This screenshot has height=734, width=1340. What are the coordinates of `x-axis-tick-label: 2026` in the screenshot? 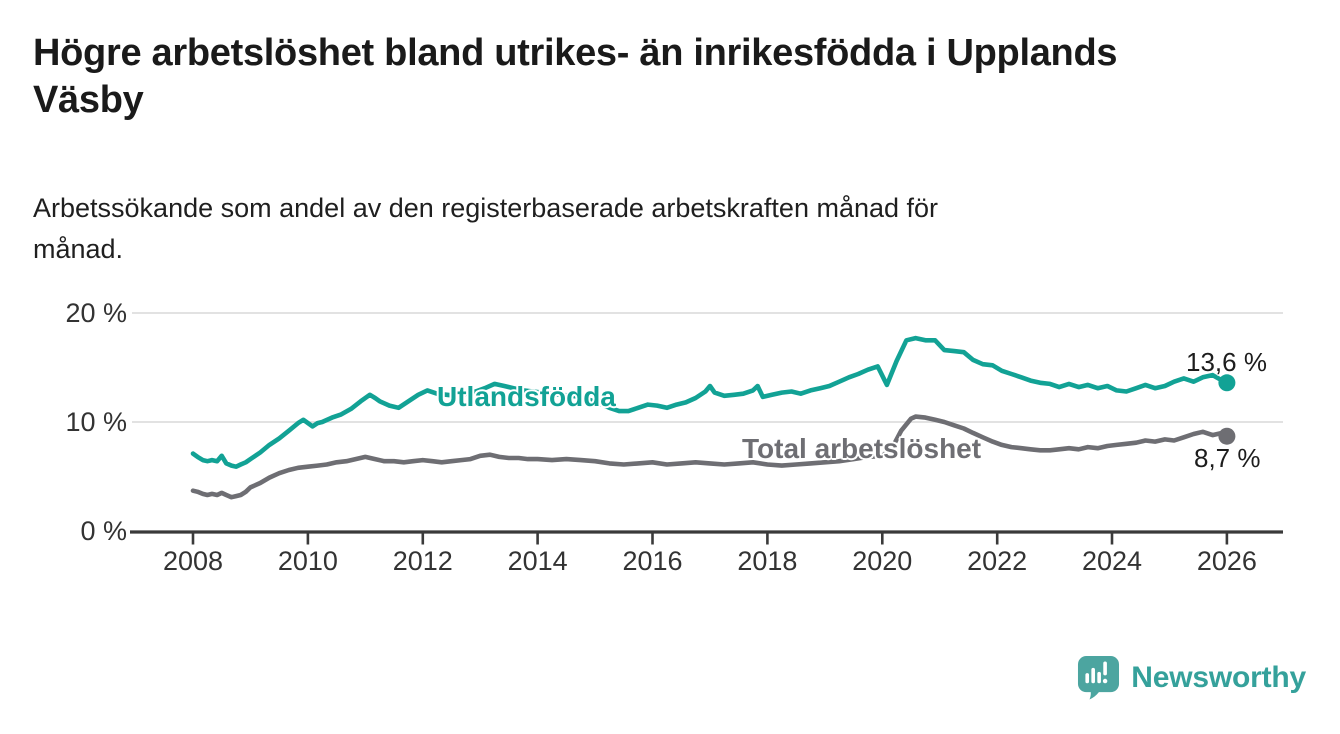 It's located at (1226, 561).